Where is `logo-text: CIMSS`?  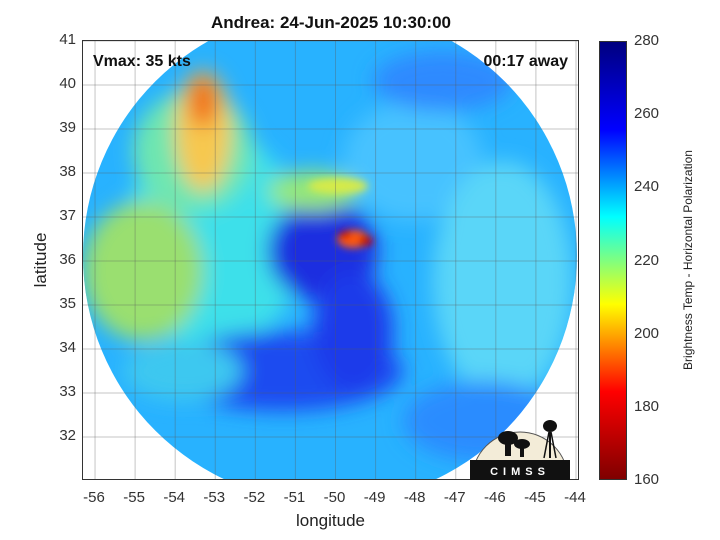
logo-text: CIMSS is located at coordinates (520, 472).